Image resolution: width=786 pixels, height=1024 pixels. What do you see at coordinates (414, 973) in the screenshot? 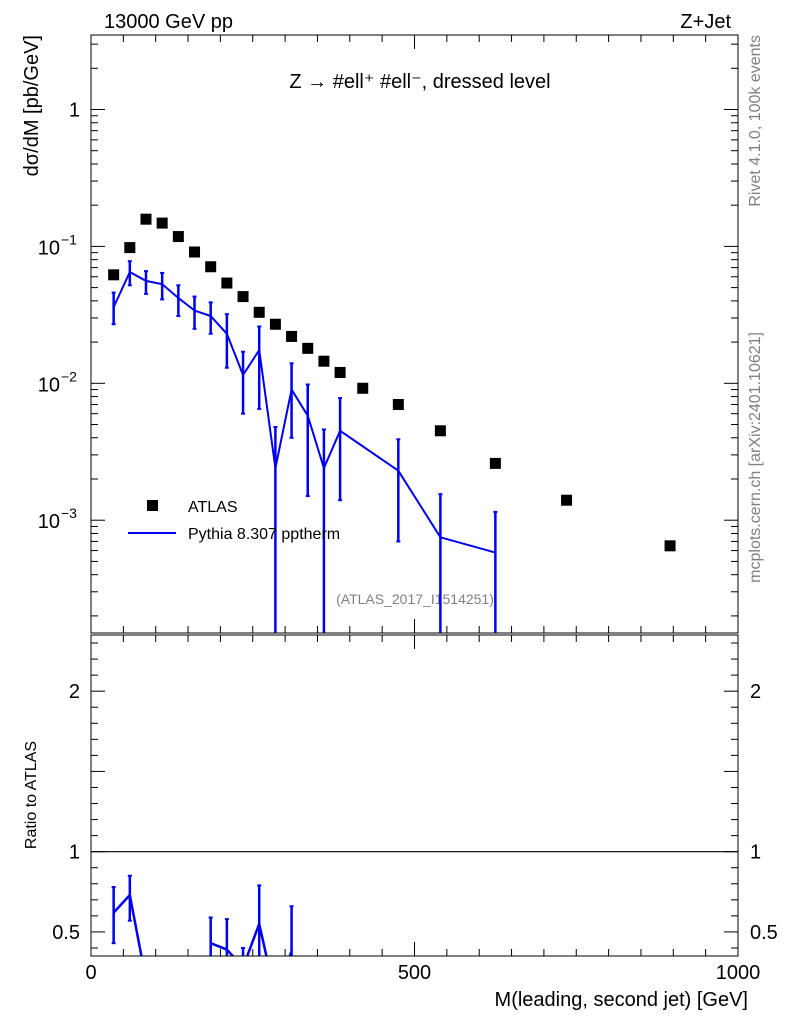
I see `x-tick-label: 500` at bounding box center [414, 973].